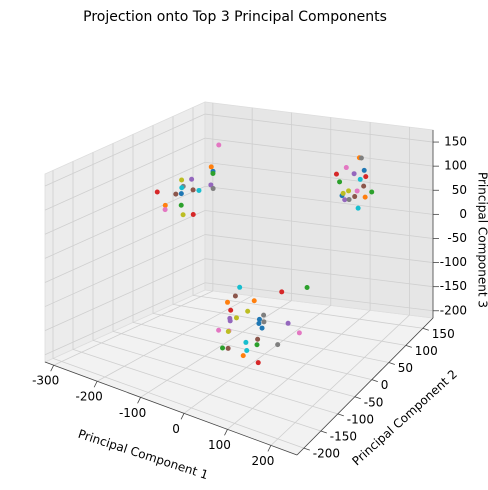 Image resolution: width=488 pixels, height=490 pixels. What do you see at coordinates (89, 397) in the screenshot?
I see `x-tick-label: -200` at bounding box center [89, 397].